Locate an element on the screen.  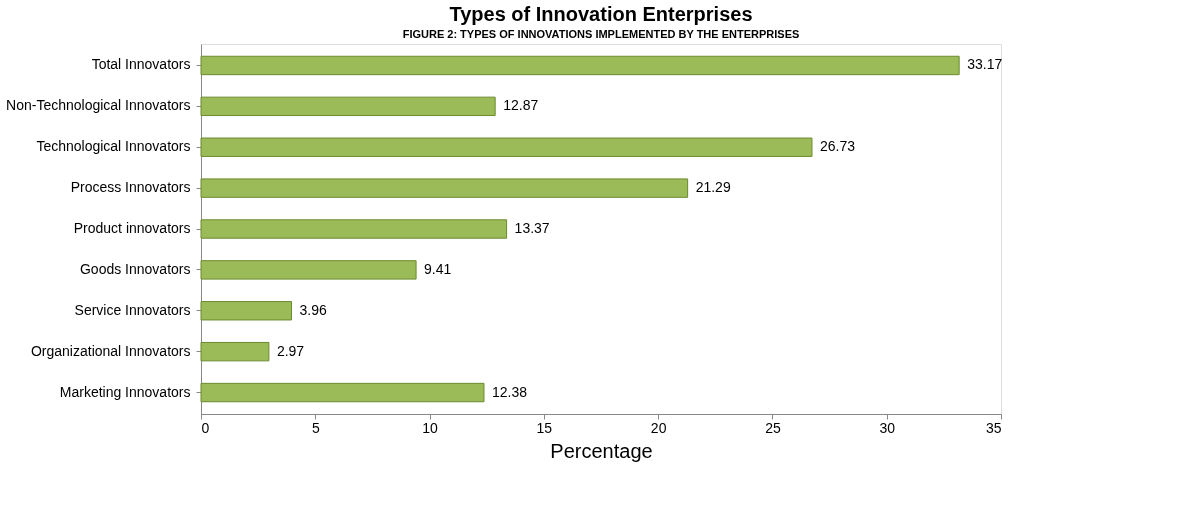
x-tick-label: 0 is located at coordinates (205, 427).